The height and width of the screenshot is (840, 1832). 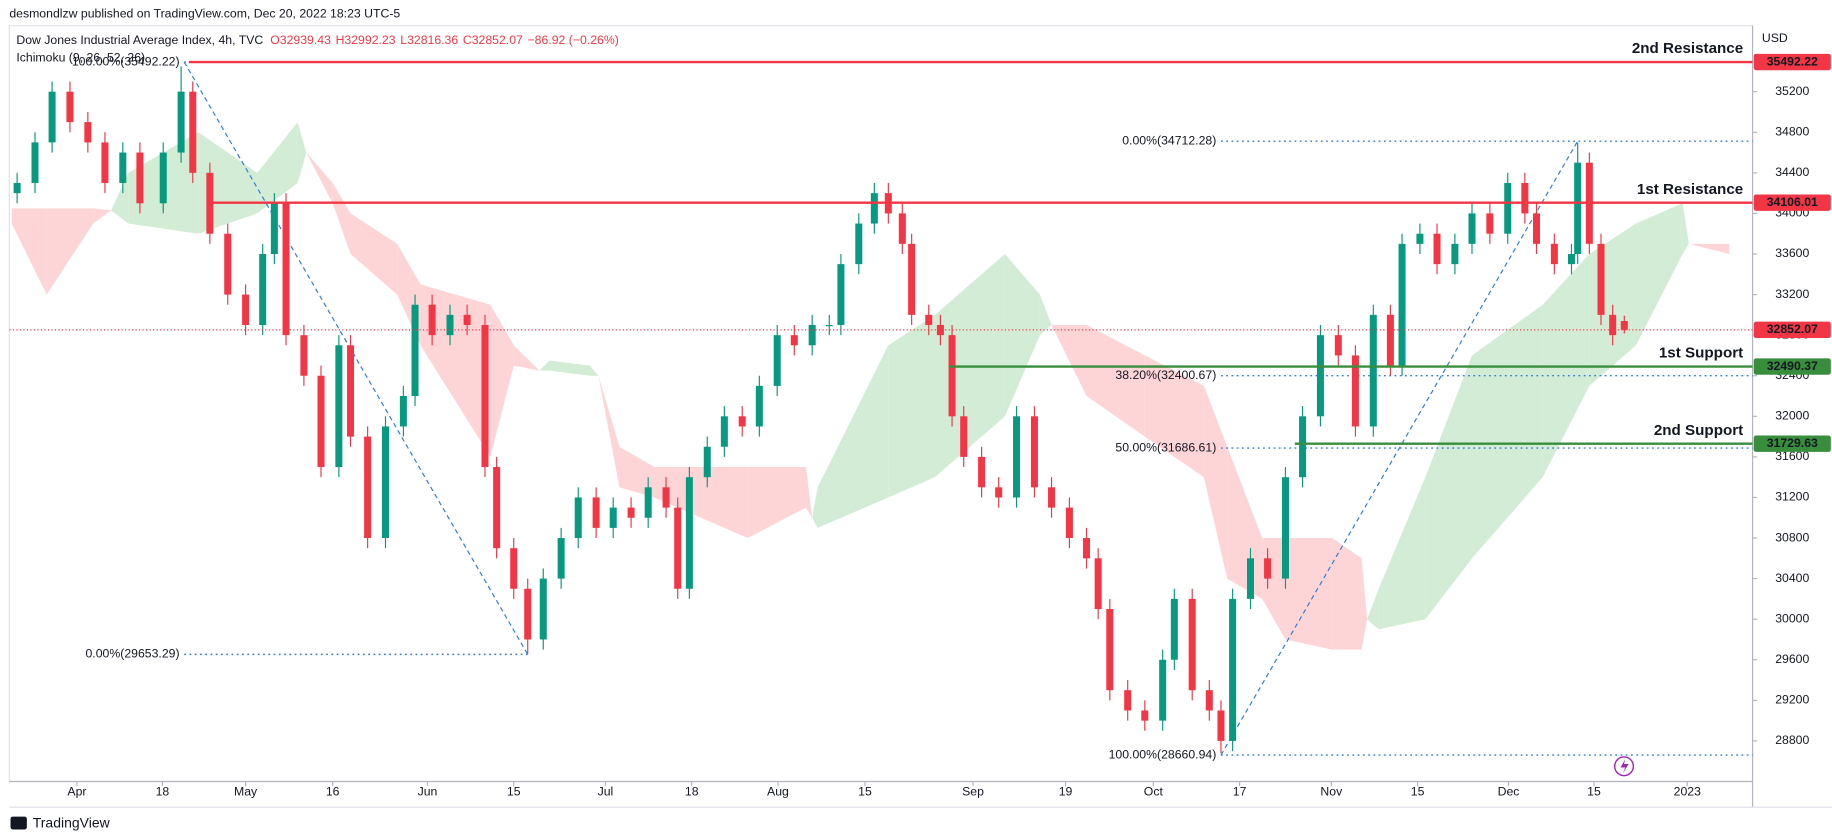 I want to click on y-tick-label: 31600, so click(x=1792, y=456).